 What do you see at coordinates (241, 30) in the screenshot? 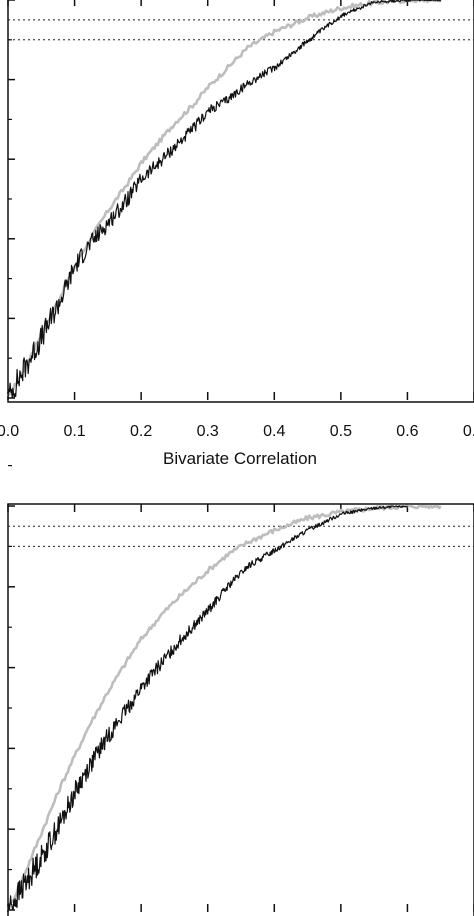
I see `top-reference-lines` at bounding box center [241, 30].